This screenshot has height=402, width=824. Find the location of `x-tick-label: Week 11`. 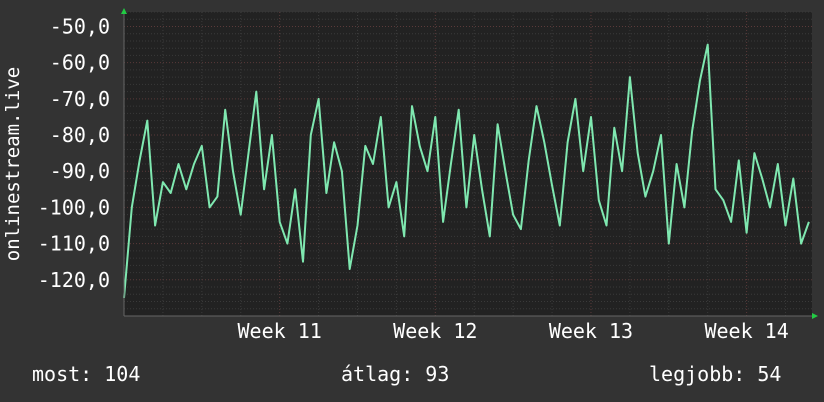

x-tick-label: Week 11 is located at coordinates (280, 331).